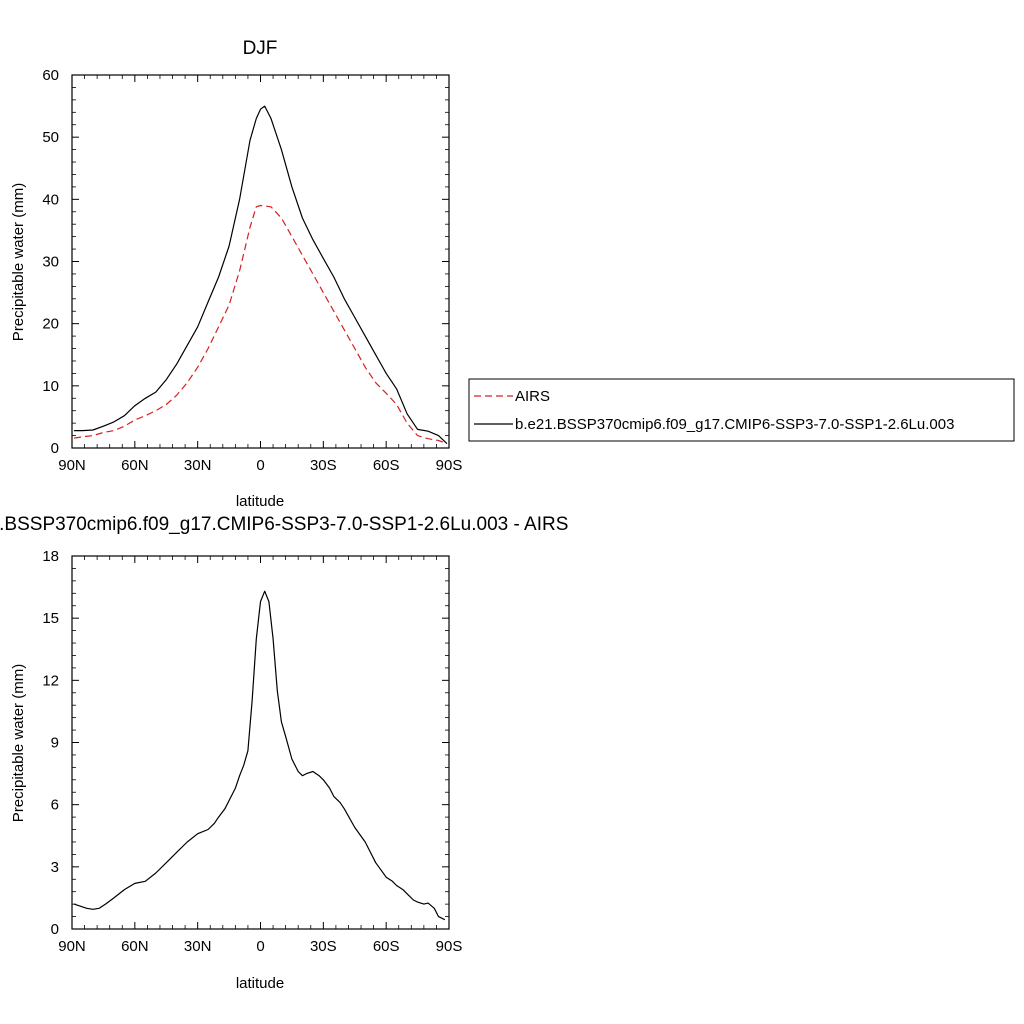  I want to click on bottom-series-lines, so click(259, 755).